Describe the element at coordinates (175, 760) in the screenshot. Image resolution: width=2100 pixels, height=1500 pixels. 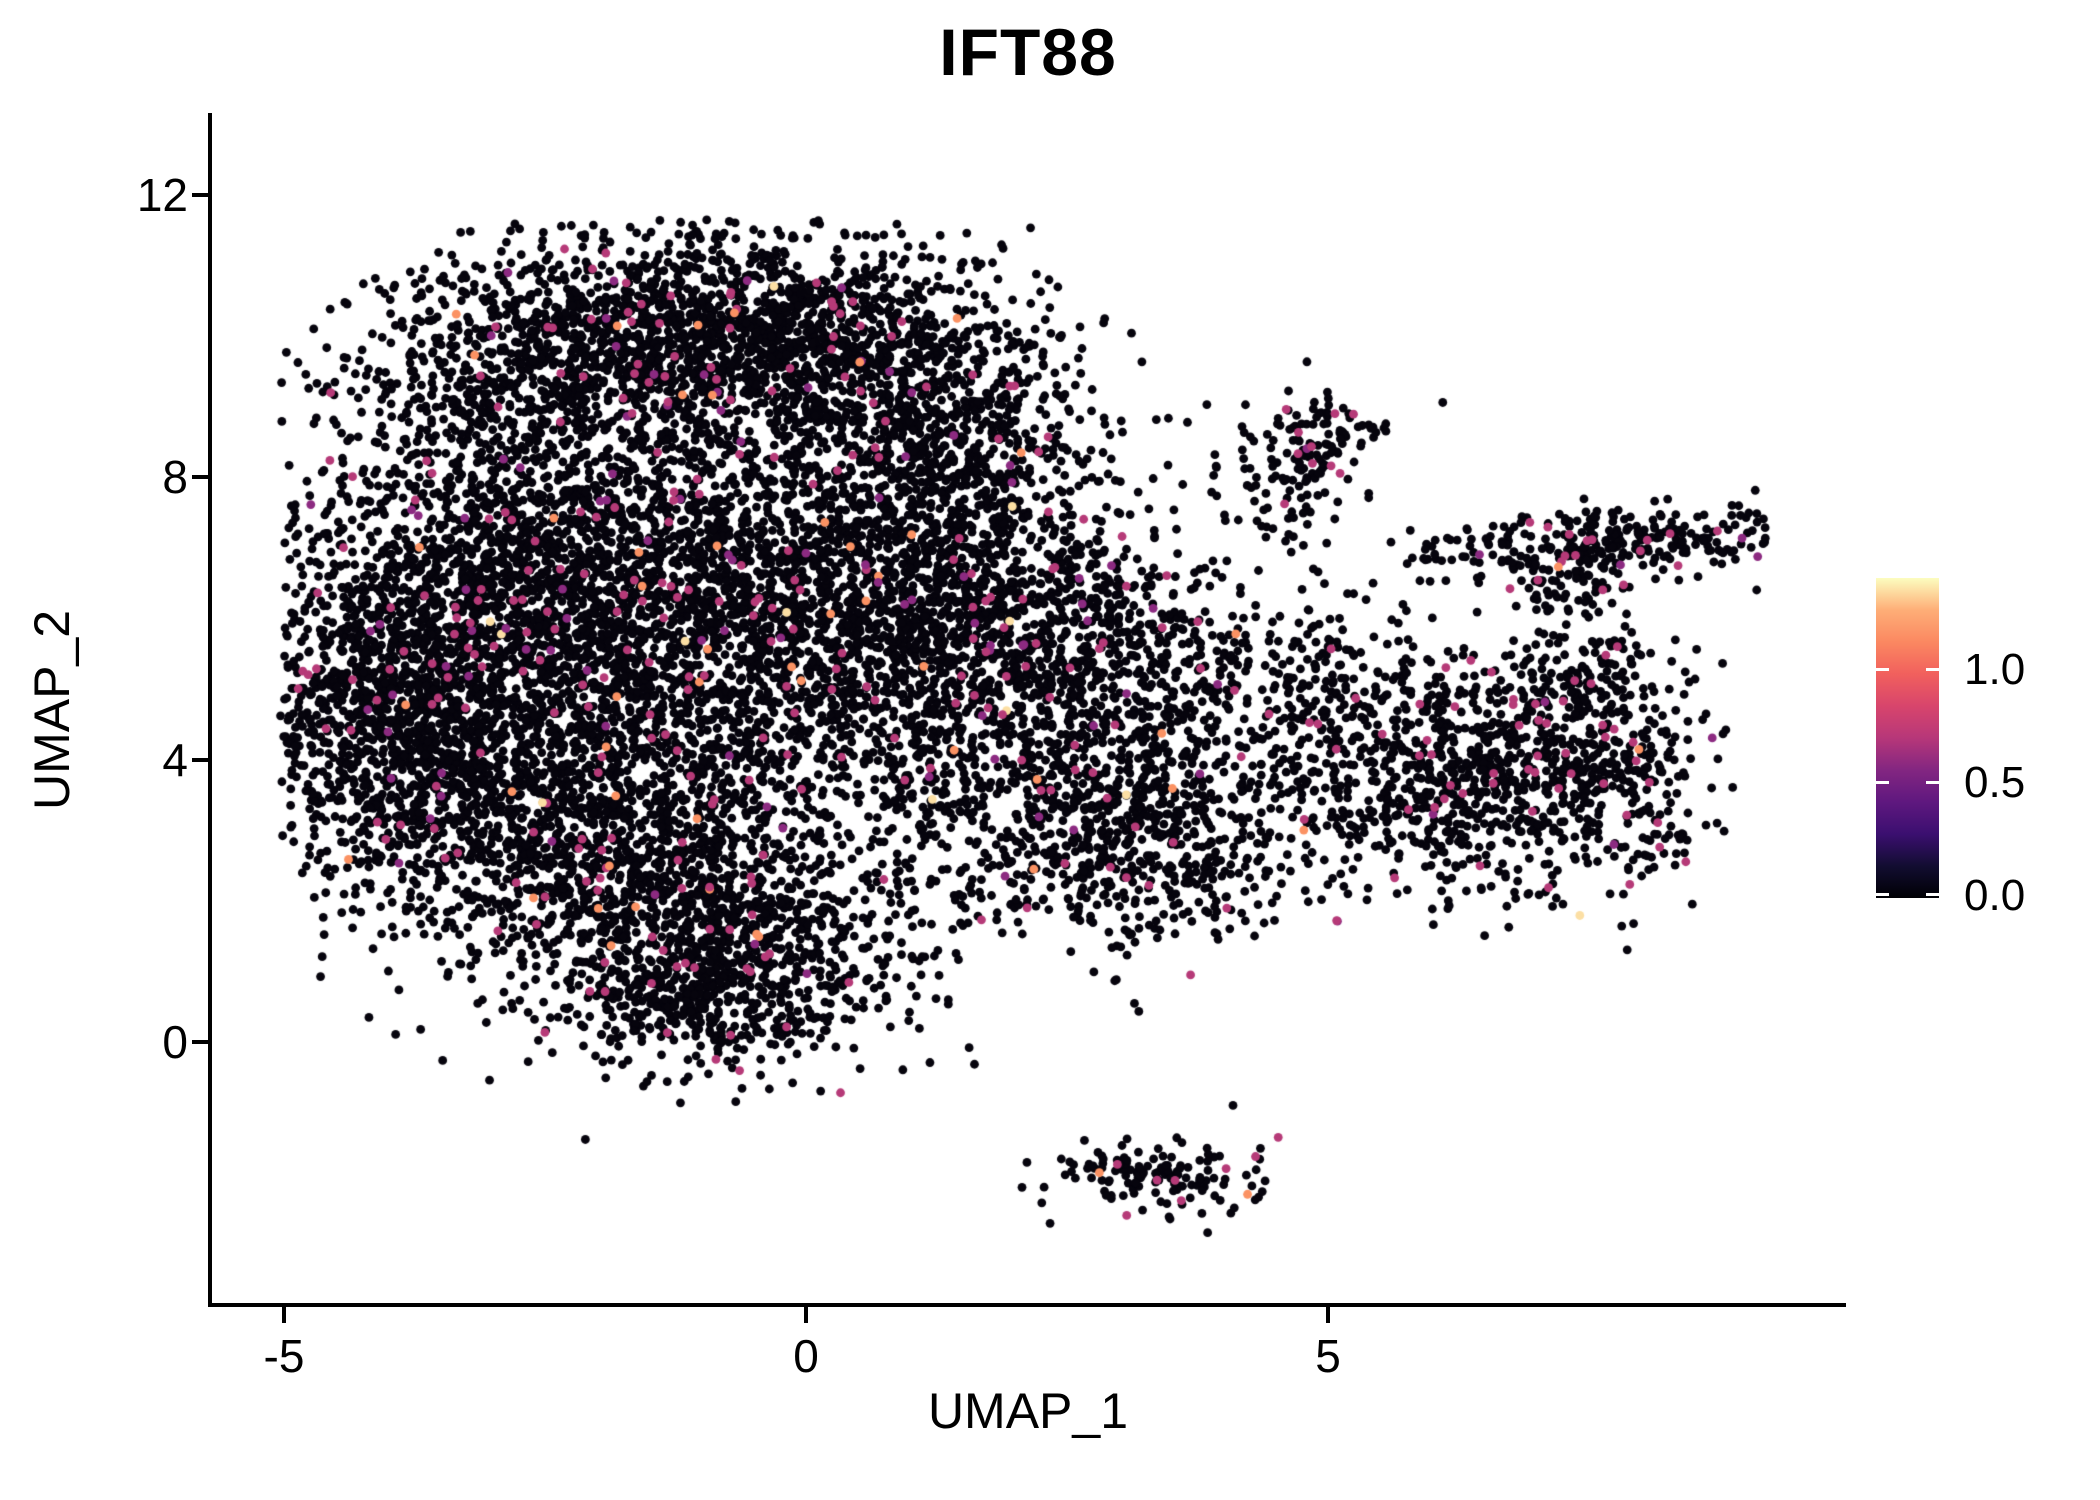
I see `y-tick-label-4: 4` at that location.